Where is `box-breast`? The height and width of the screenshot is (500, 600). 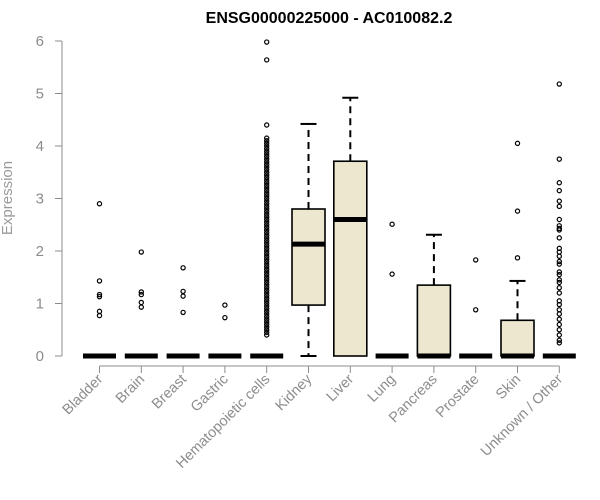
box-breast is located at coordinates (183, 312).